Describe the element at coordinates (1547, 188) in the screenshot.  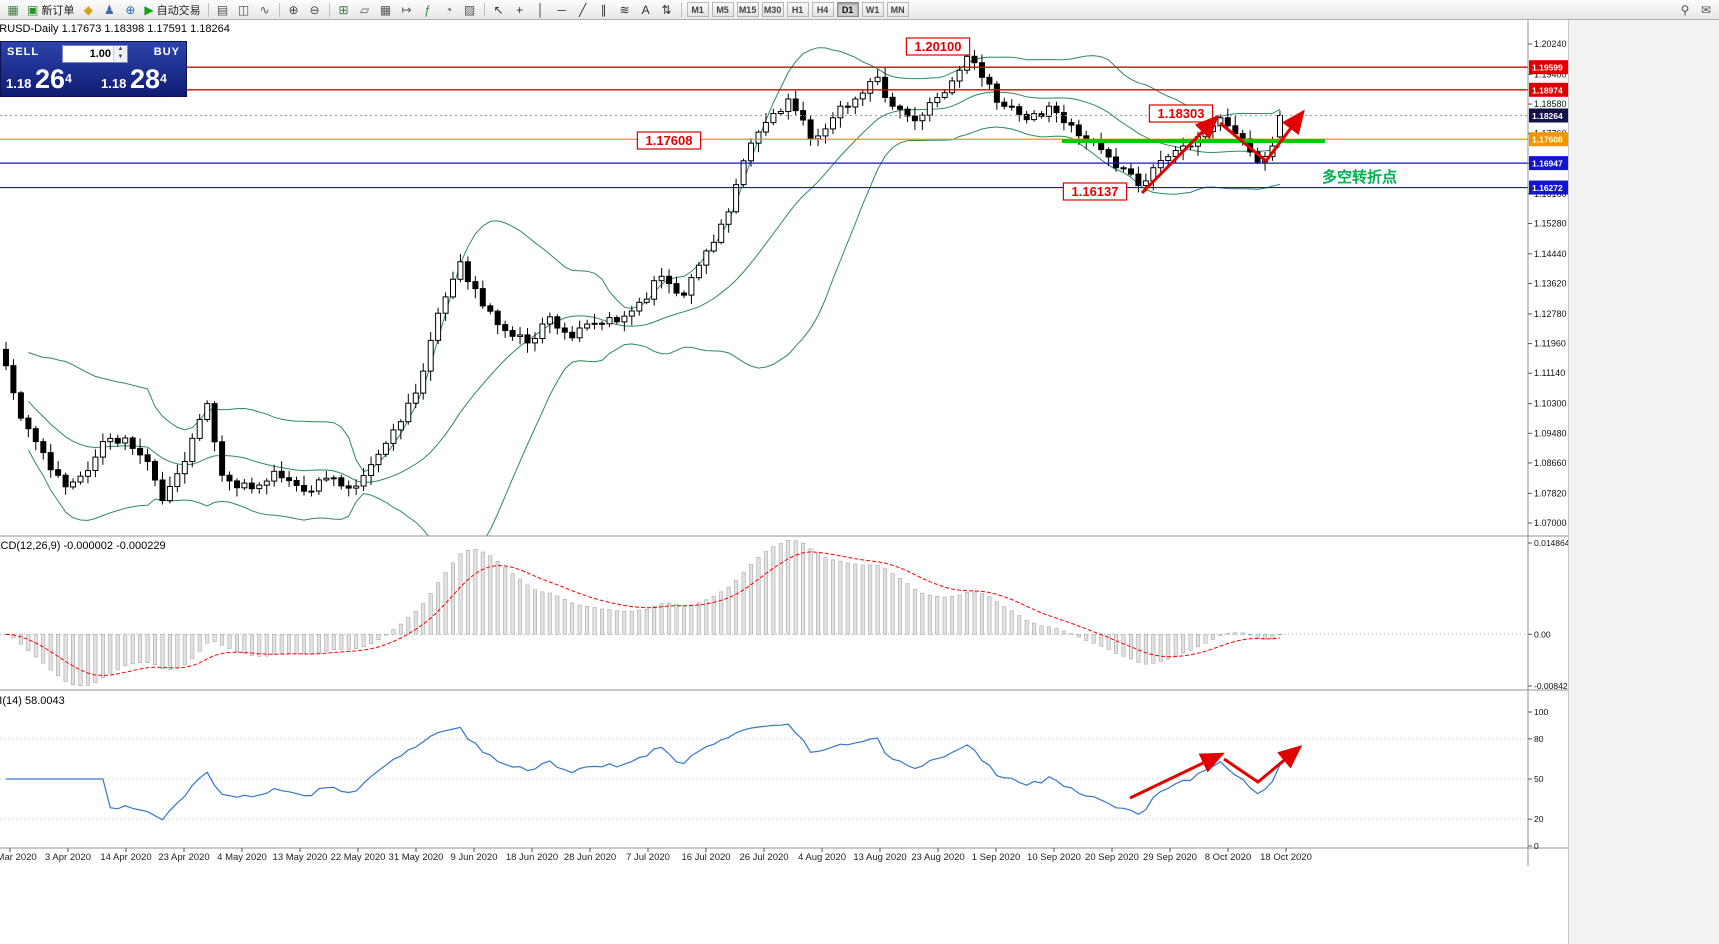
I see `level-price-label: 1.16272` at that location.